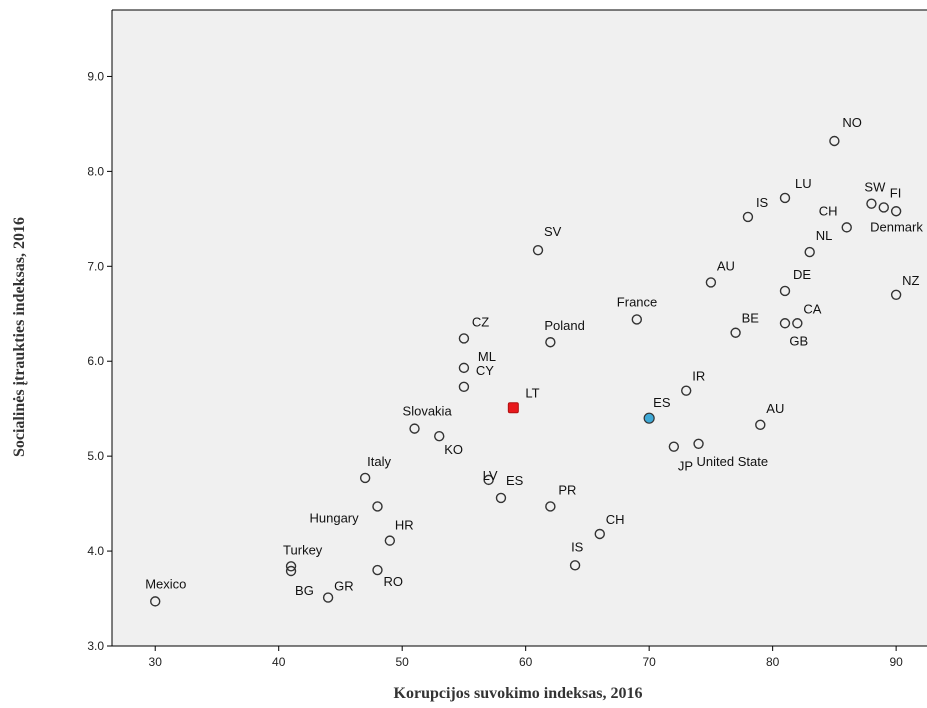 This screenshot has width=927, height=708. I want to click on point-label: CZ, so click(480, 321).